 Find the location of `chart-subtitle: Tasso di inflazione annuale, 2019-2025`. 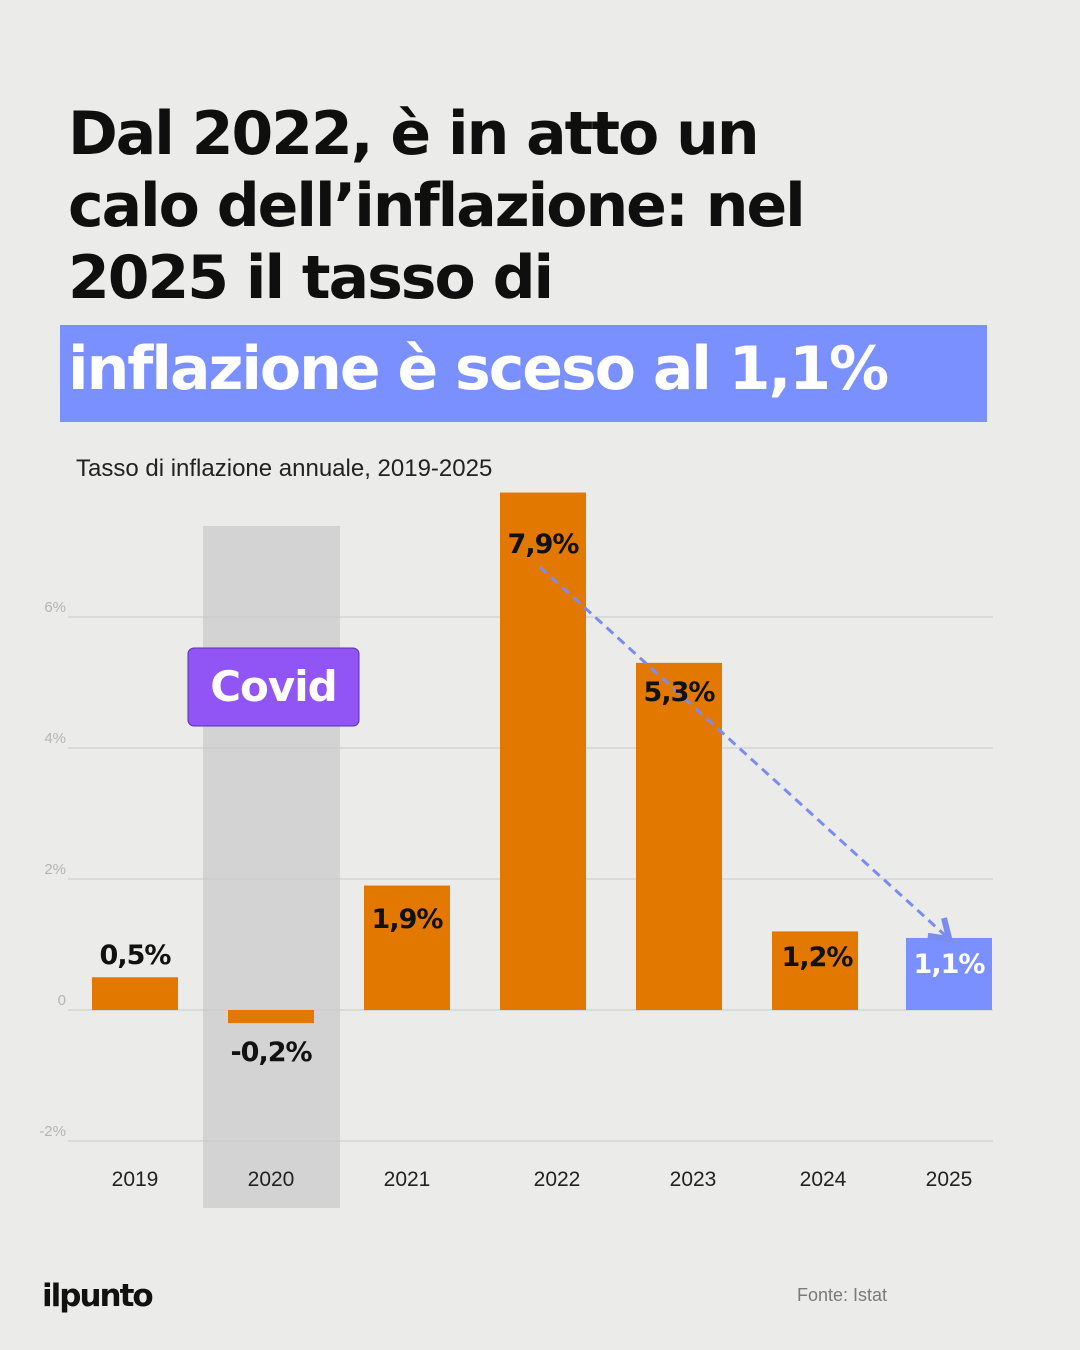

chart-subtitle: Tasso di inflazione annuale, 2019-2025 is located at coordinates (284, 468).